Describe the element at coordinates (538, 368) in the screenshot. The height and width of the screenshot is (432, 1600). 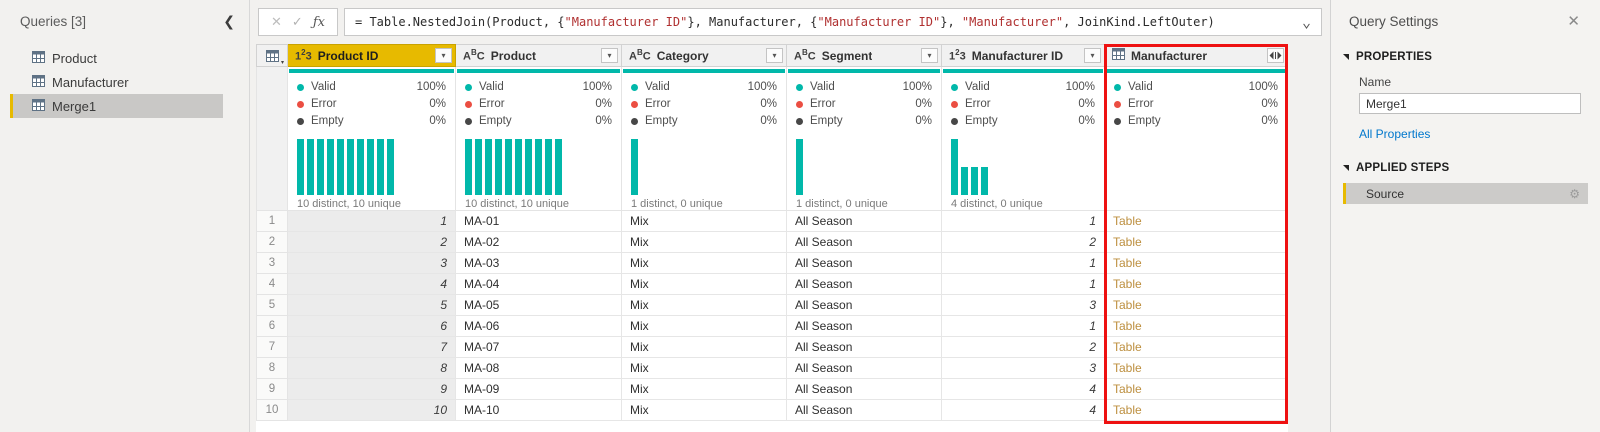
I see `cell-product: MA-08` at that location.